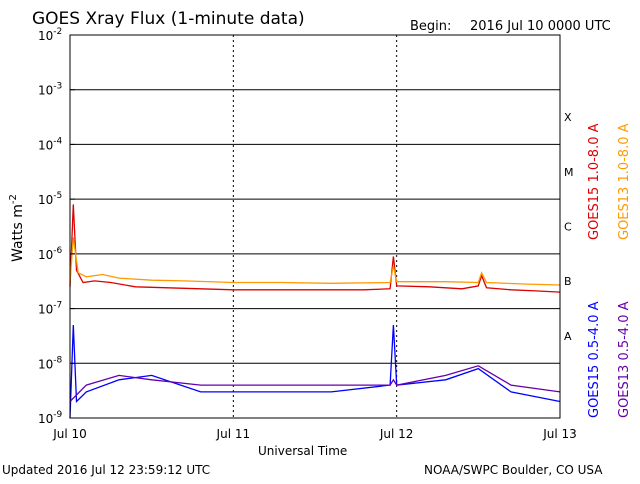  Describe the element at coordinates (57, 306) in the screenshot. I see `y-tick-exp: -7` at that location.